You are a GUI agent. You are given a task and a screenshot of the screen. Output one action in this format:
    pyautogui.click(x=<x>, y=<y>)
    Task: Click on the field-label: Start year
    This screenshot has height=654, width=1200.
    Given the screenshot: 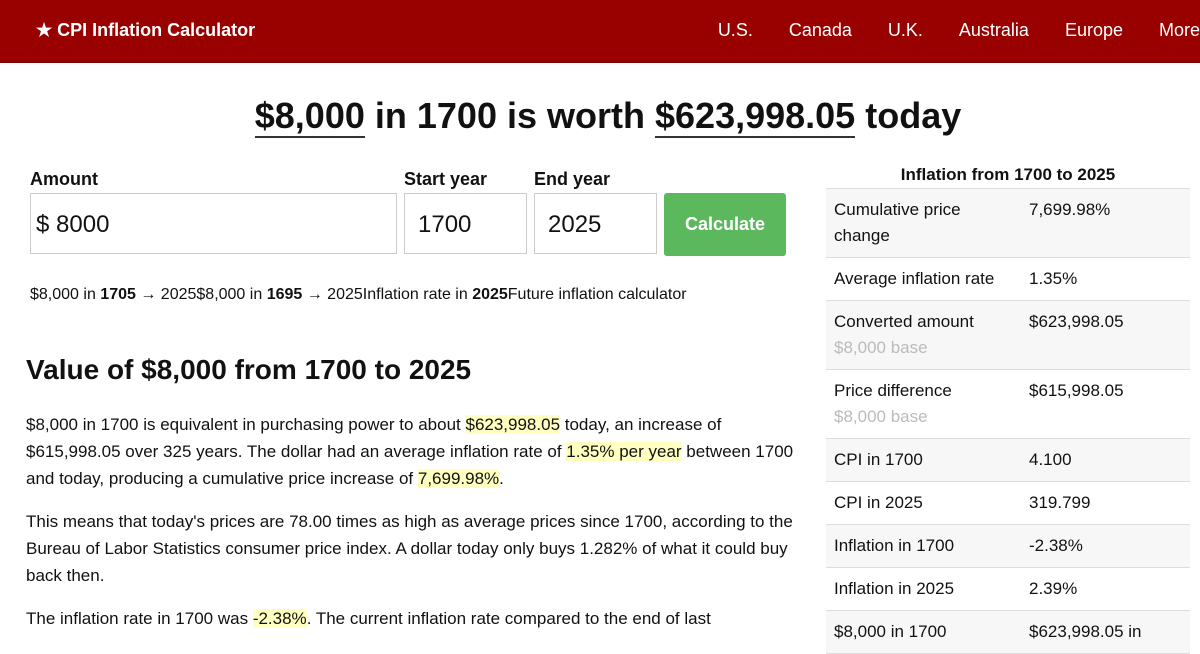 What is the action you would take?
    pyautogui.click(x=446, y=179)
    